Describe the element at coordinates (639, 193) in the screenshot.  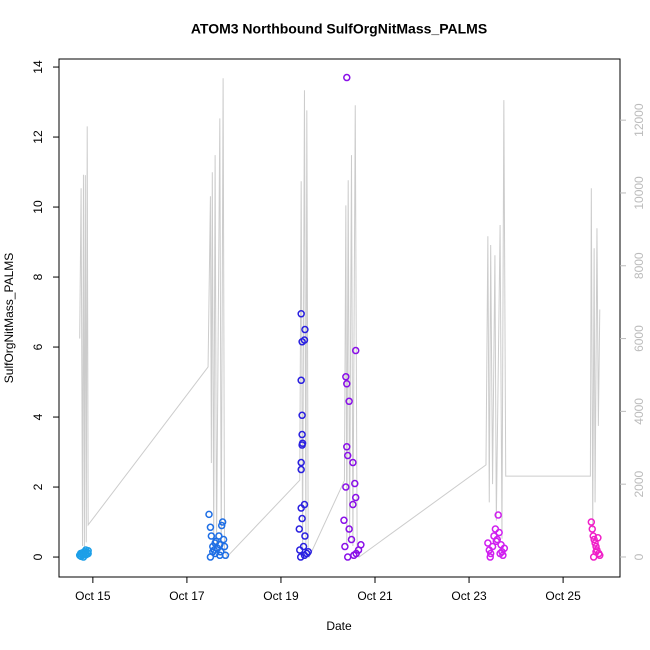
I see `y2-tick-label: 10000` at that location.